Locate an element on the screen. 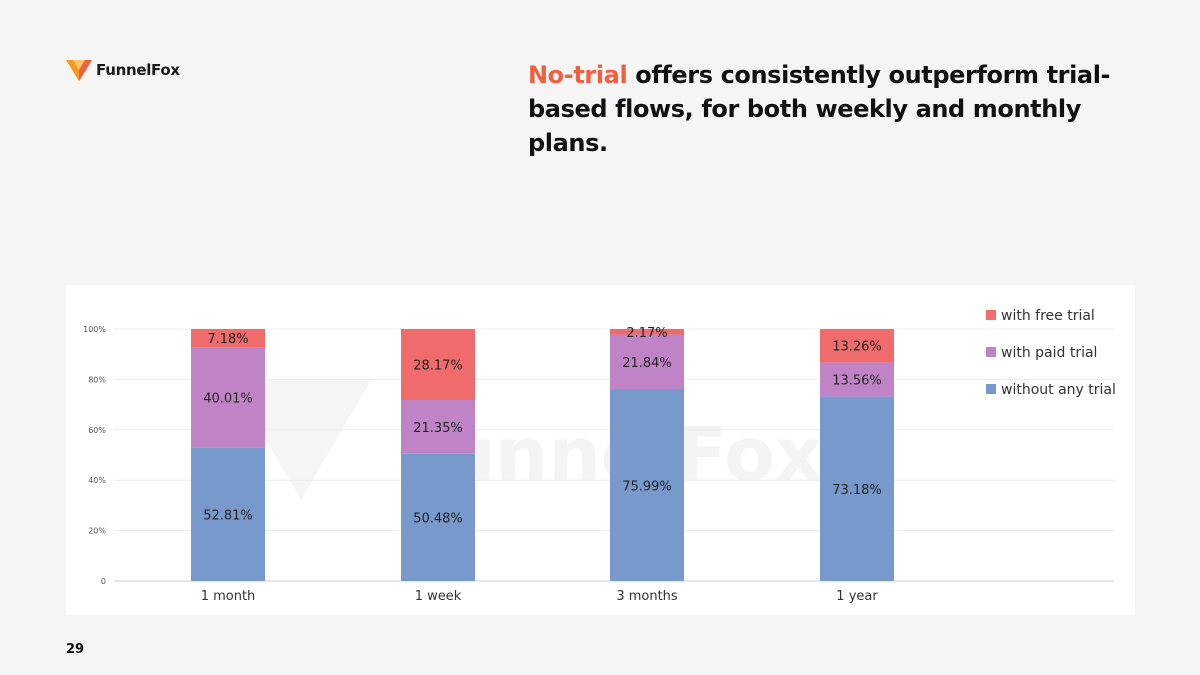  x-tick-label: 1 month is located at coordinates (228, 596).